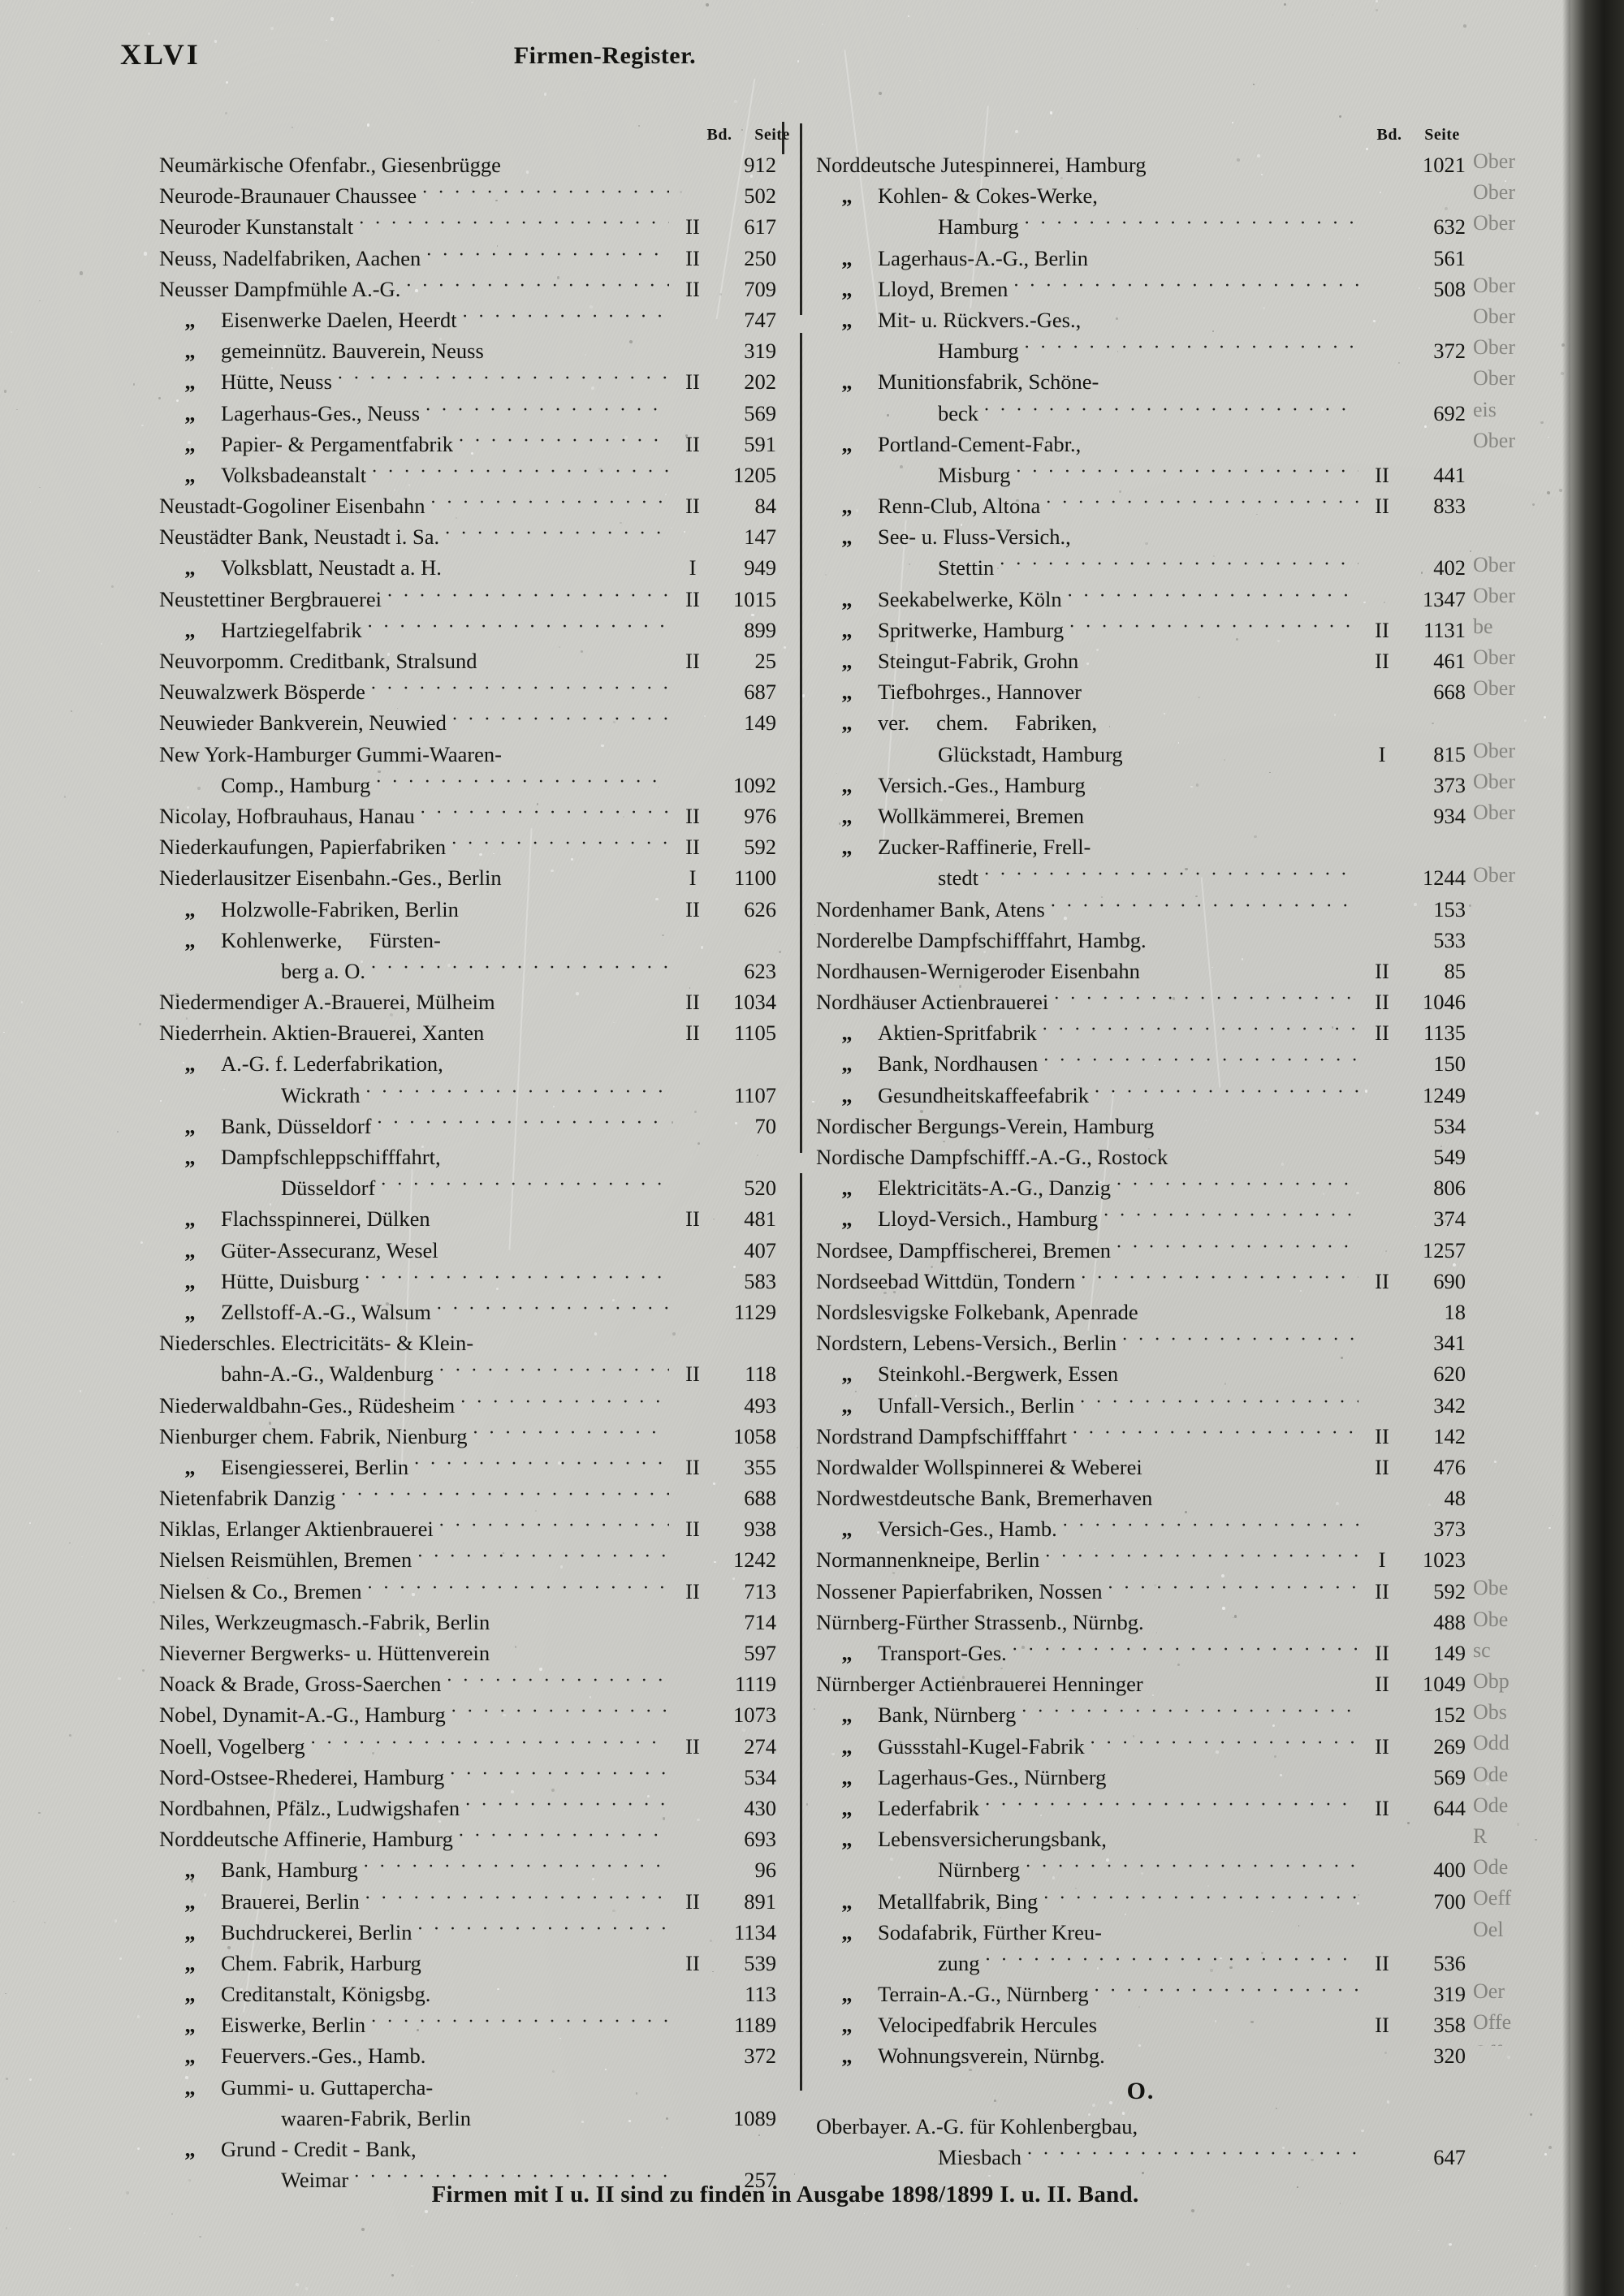  I want to click on index-entry: „ Velocipedfabrik Hercules II 358, so click(1141, 2025).